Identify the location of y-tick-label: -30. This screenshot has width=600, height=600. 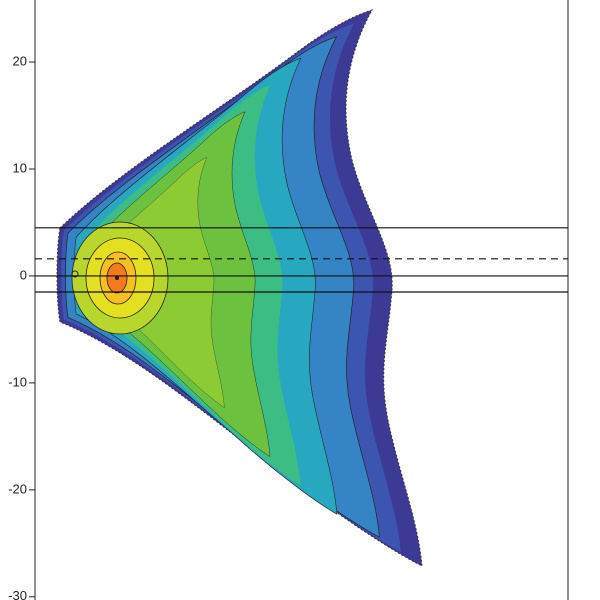
(17, 594).